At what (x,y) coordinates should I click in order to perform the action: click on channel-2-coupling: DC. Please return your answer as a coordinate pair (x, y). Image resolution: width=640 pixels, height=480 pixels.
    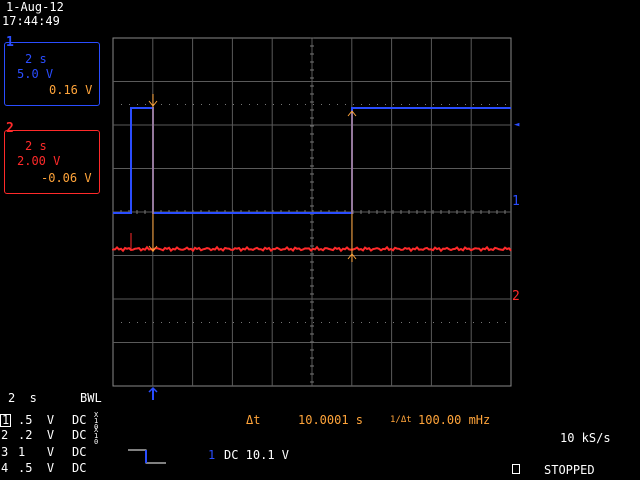
    Looking at the image, I should click on (79, 435).